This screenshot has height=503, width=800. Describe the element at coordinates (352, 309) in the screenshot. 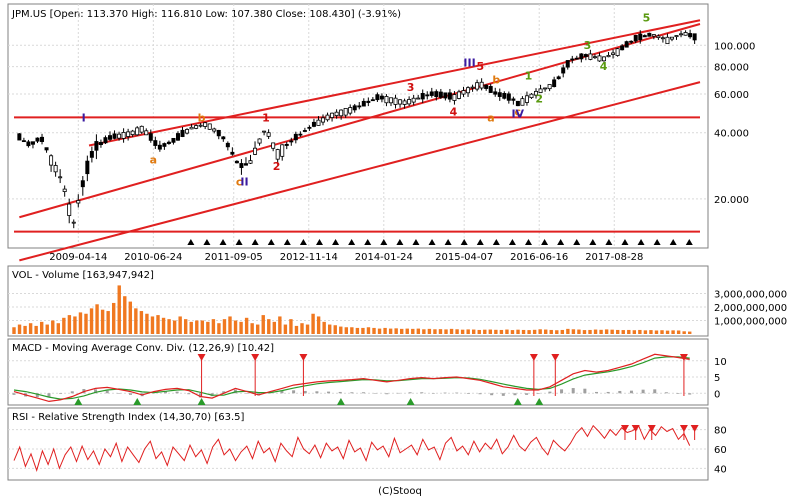

I see `volume-bars` at that location.